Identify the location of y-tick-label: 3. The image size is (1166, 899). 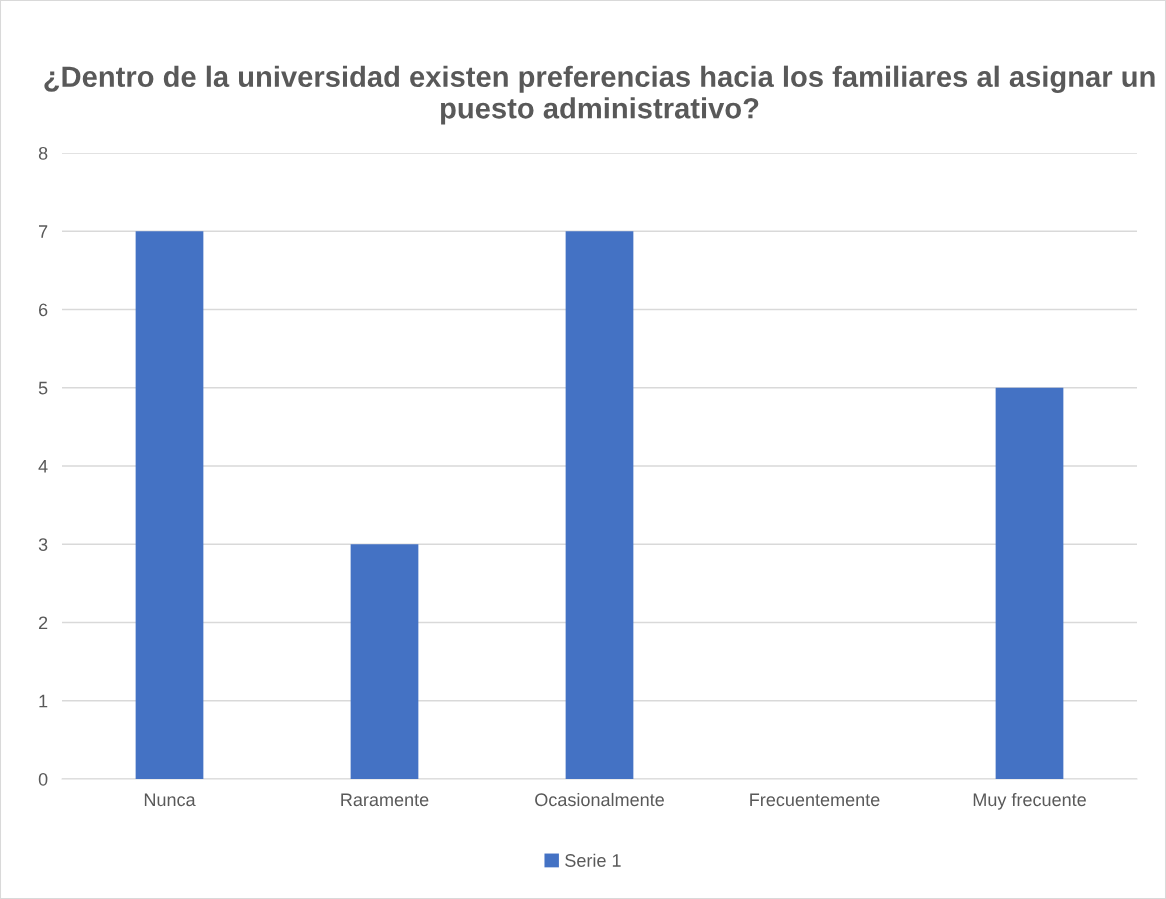
(43, 544).